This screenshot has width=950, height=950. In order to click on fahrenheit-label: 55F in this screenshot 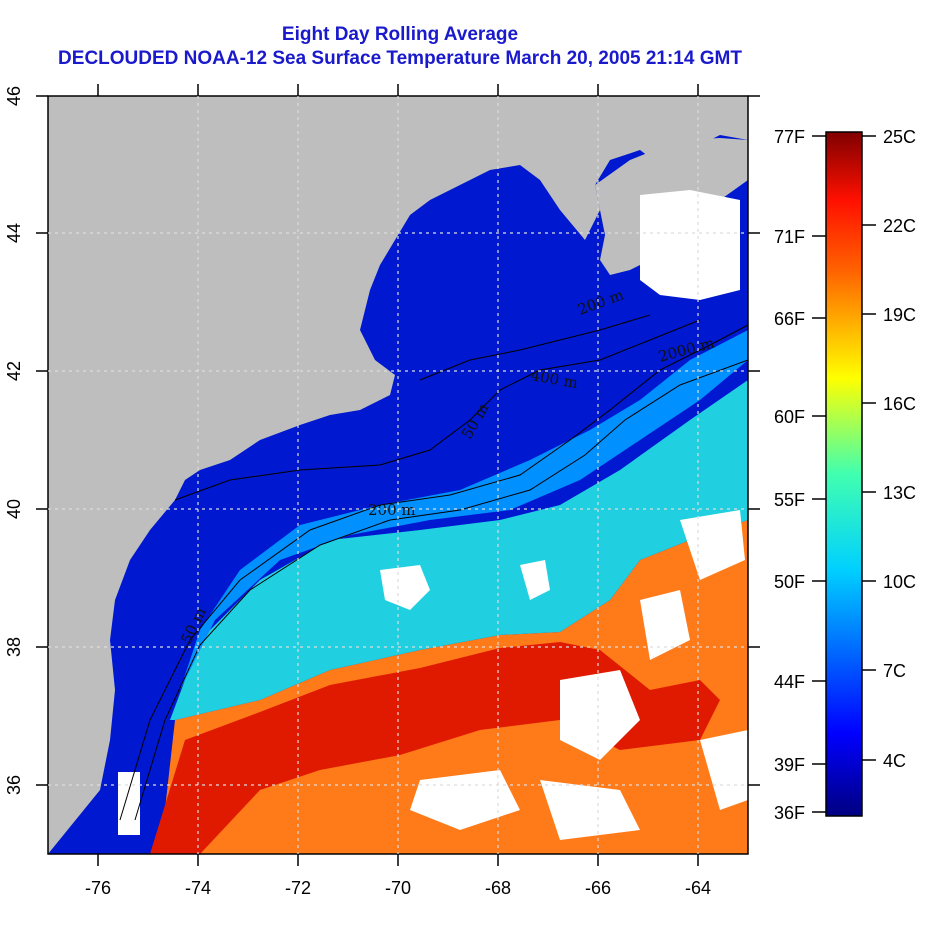, I will do `click(789, 500)`.